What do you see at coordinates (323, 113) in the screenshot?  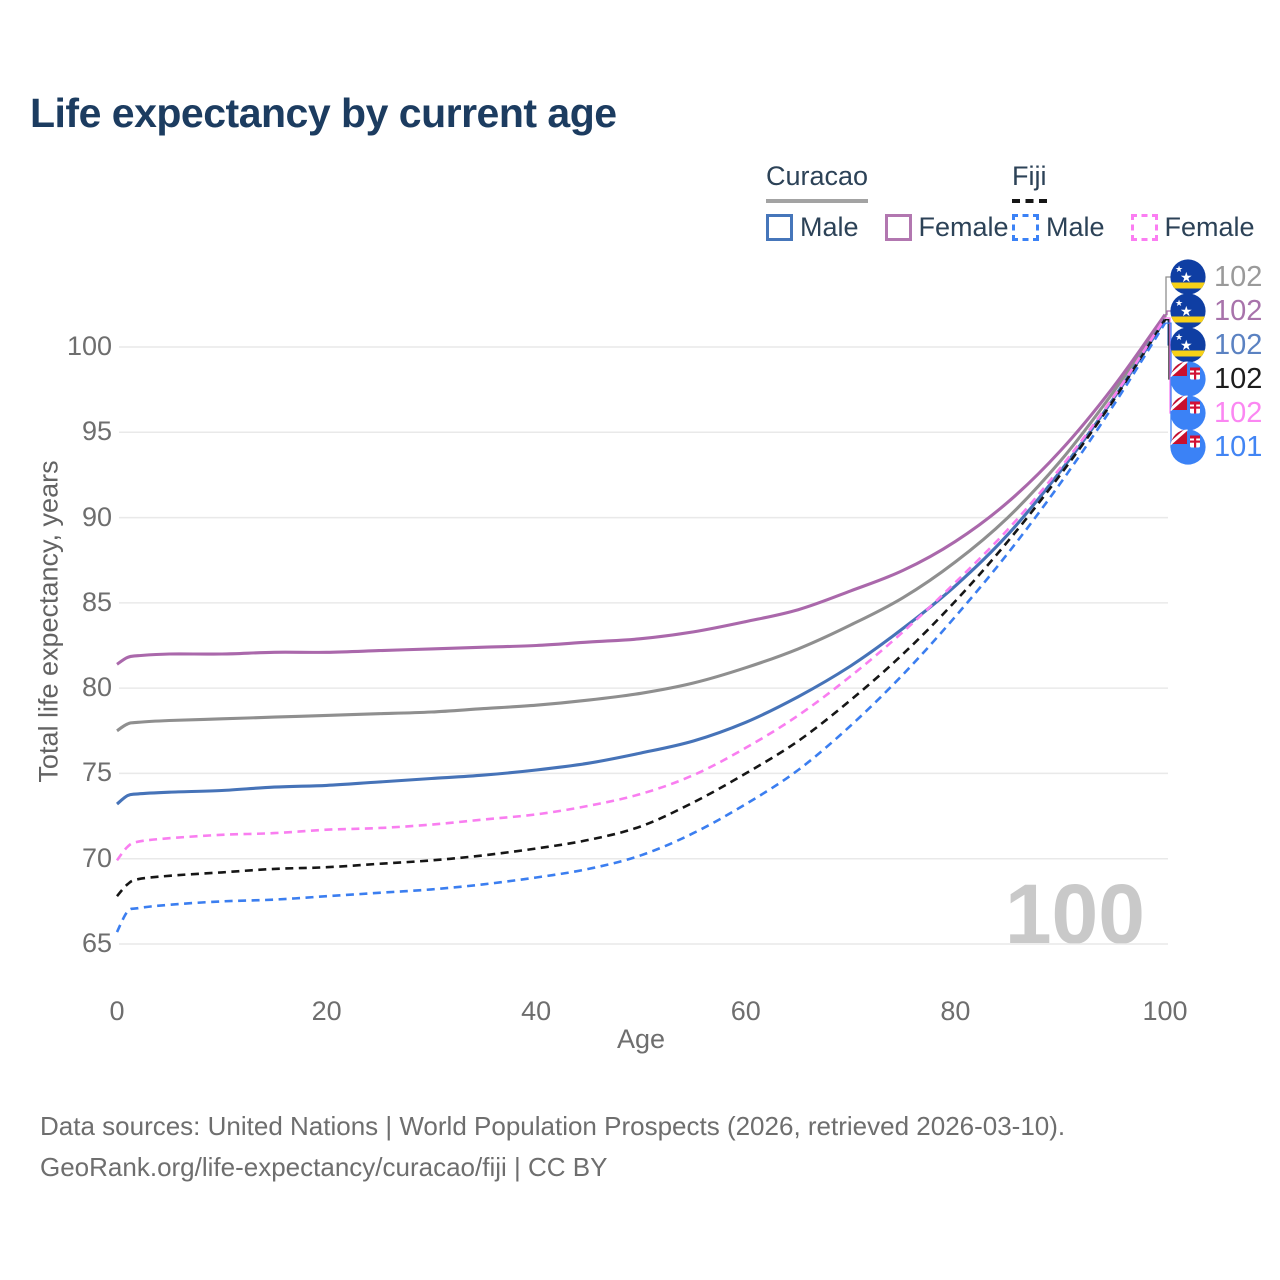 I see `page-title: Life expectancy by current age` at bounding box center [323, 113].